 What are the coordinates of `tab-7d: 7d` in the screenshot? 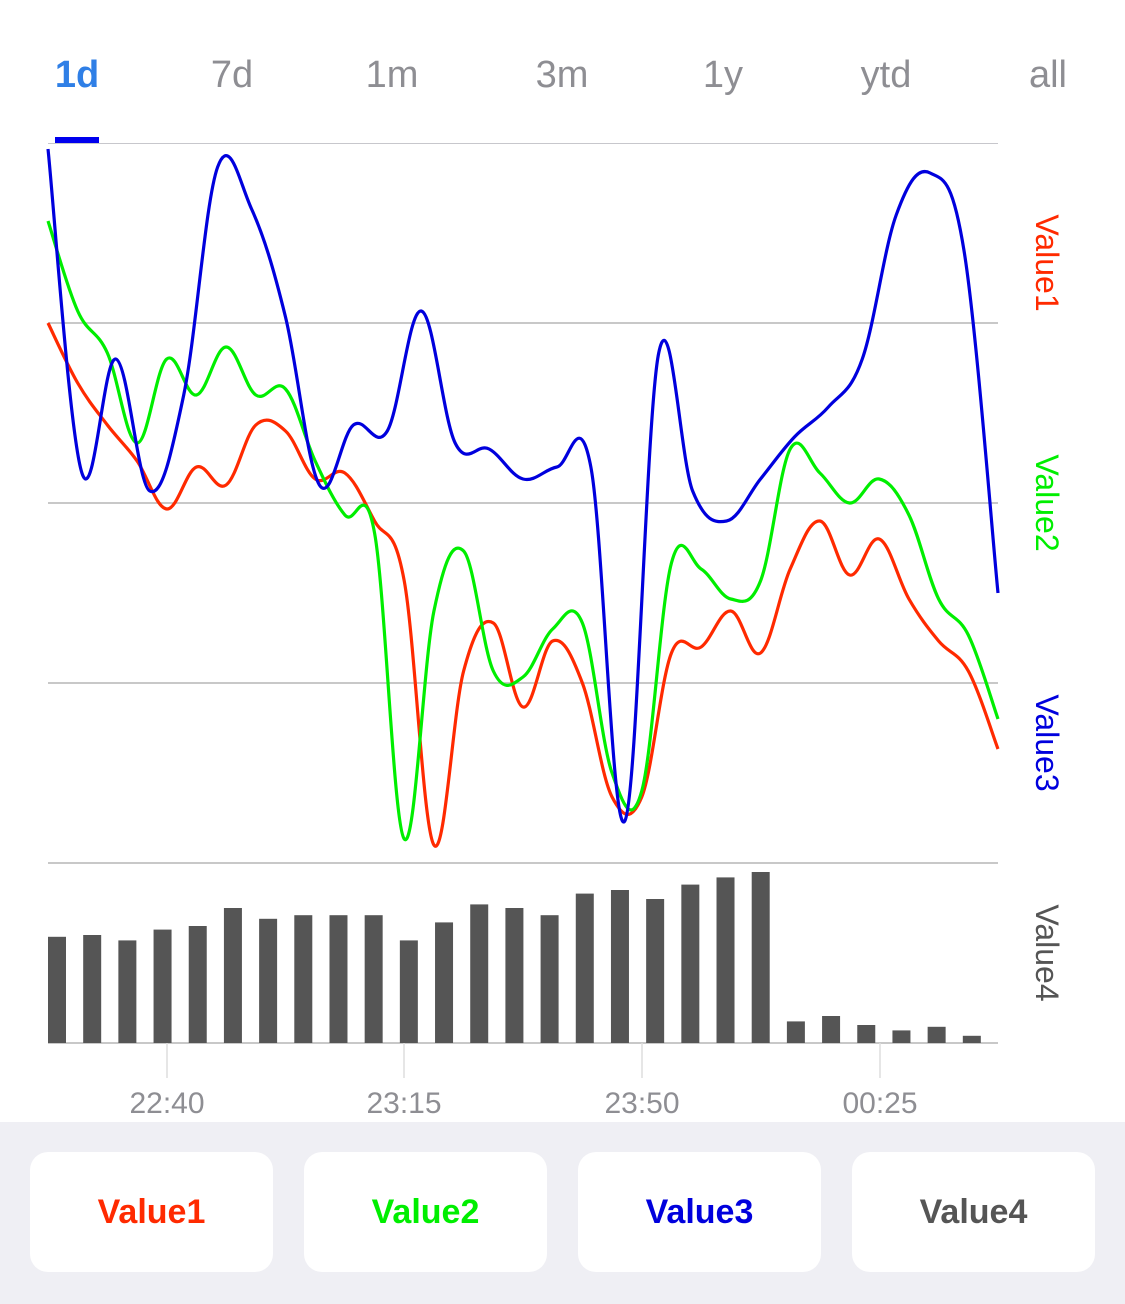 It's located at (232, 75).